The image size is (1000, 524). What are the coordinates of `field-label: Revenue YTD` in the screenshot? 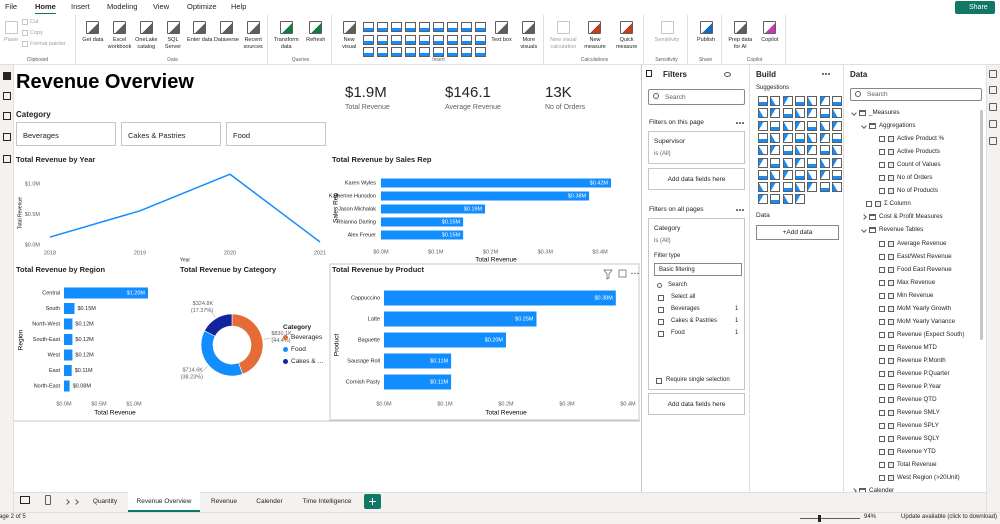 It's located at (916, 452).